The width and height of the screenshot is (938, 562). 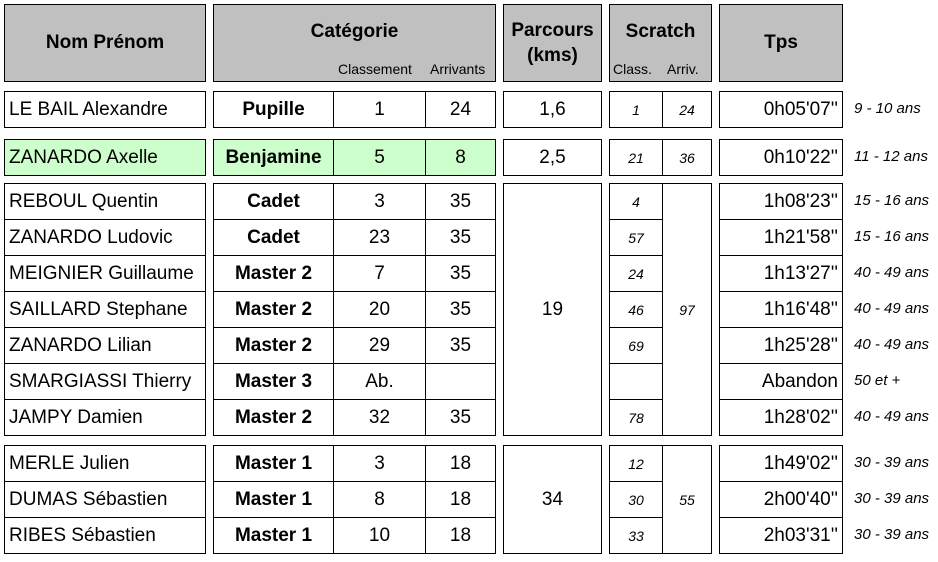 I want to click on scratch-rank-cell: 12, so click(x=636, y=463).